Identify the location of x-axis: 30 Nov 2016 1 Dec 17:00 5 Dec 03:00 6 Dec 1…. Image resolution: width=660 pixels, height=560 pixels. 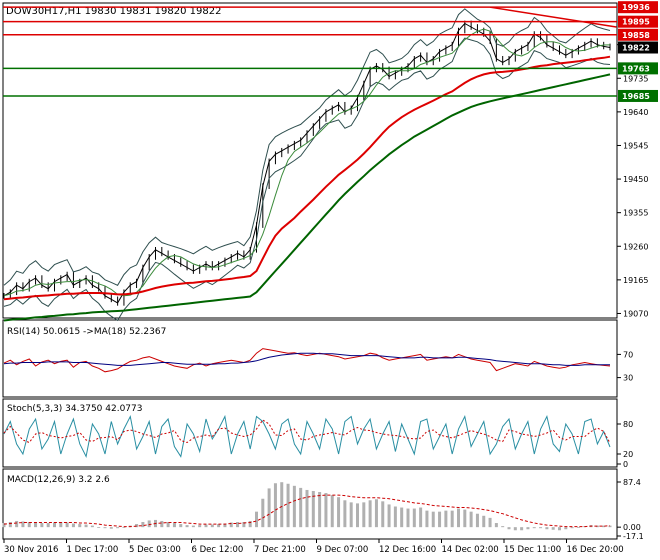
(313, 547).